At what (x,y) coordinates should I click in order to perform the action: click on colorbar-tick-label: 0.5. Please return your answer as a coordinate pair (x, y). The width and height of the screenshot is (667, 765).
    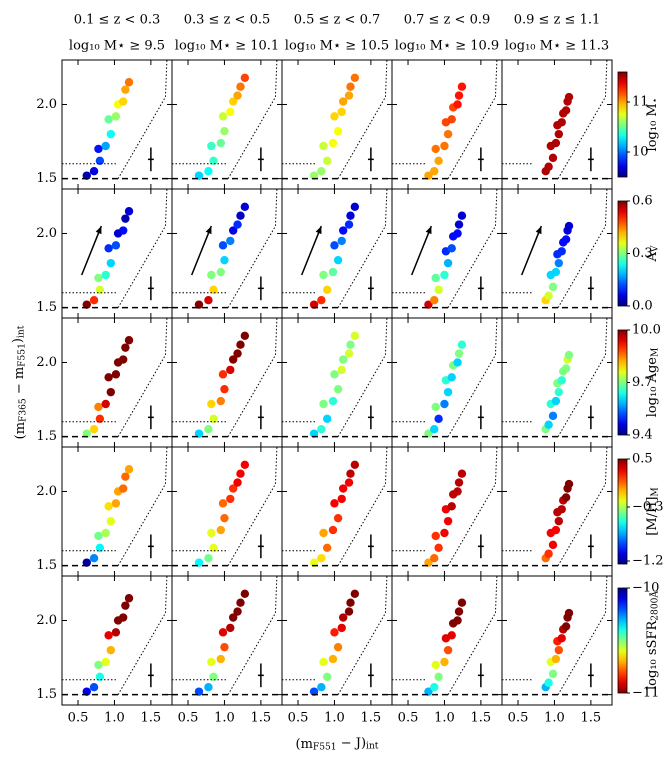
    Looking at the image, I should click on (642, 459).